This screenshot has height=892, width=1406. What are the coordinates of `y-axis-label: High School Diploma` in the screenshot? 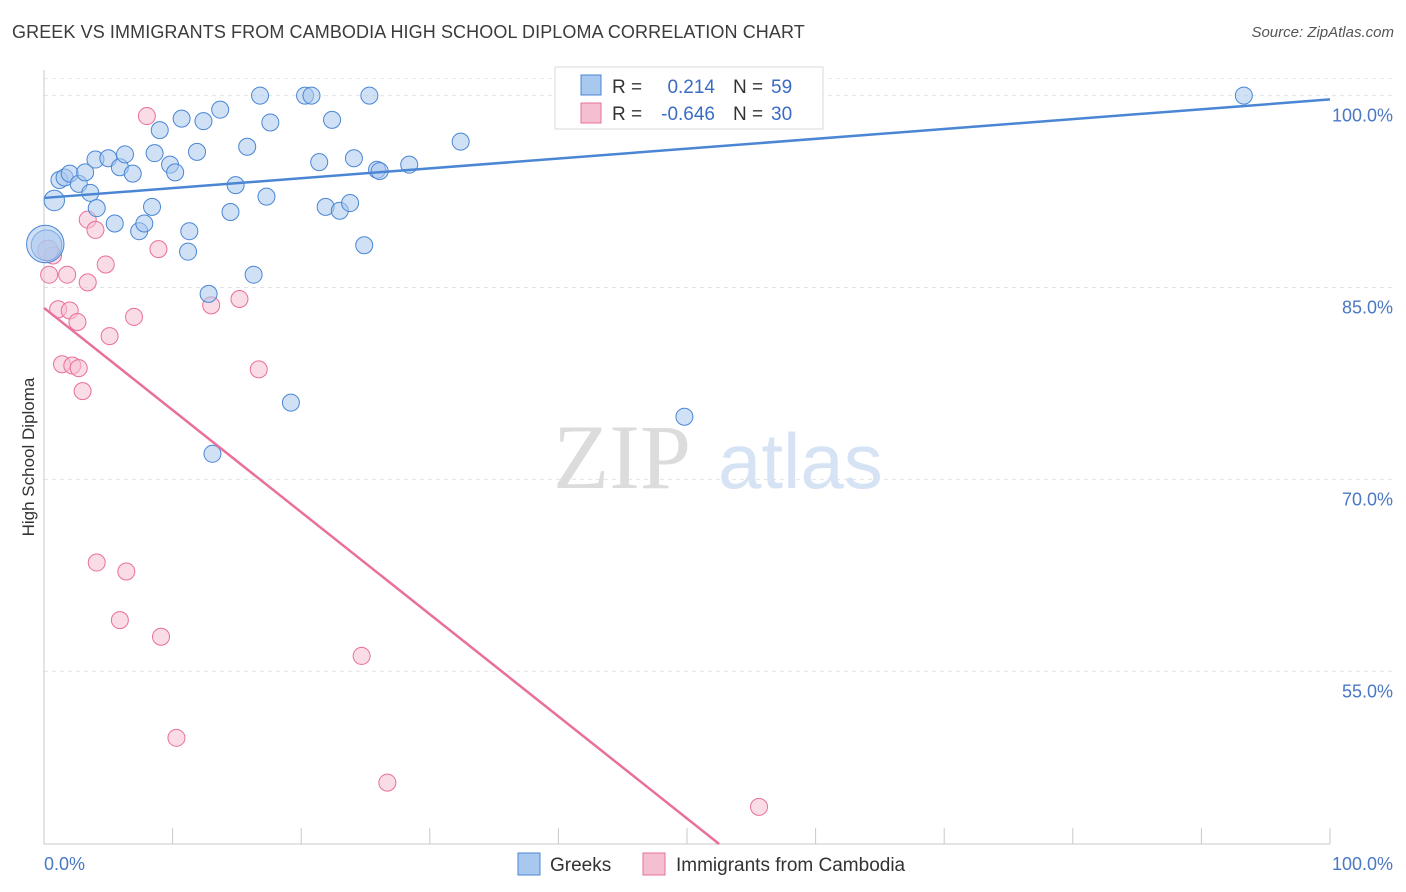 It's located at (28, 456).